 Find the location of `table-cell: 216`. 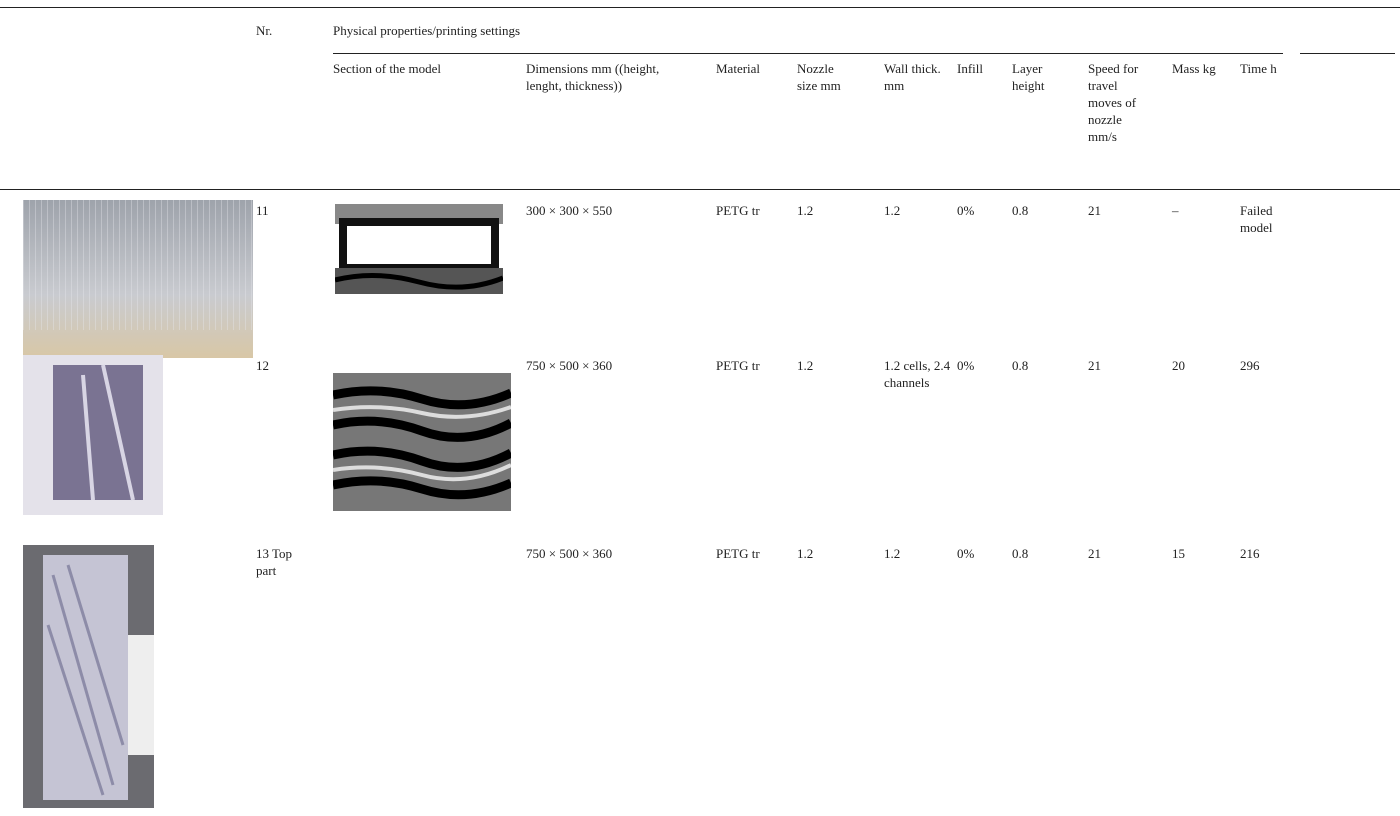

table-cell: 216 is located at coordinates (1250, 553).